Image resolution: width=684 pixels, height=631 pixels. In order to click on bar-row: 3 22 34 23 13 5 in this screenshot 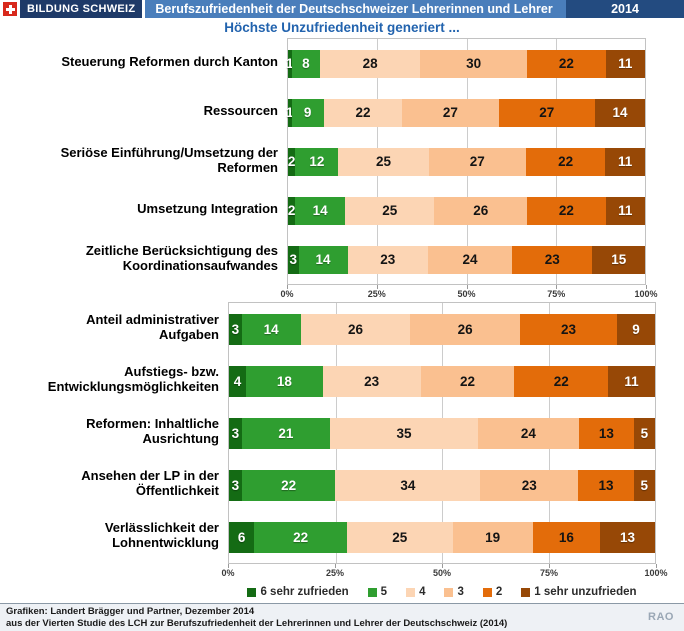, I will do `click(442, 485)`.